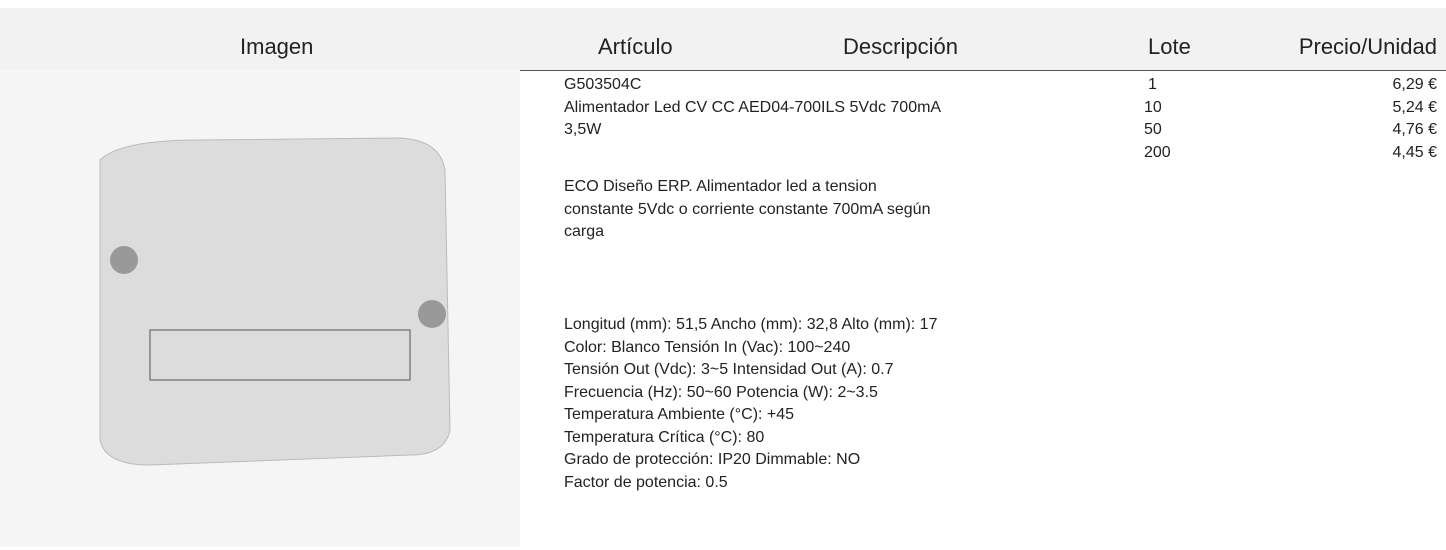  Describe the element at coordinates (679, 414) in the screenshot. I see `description-line: Temperatura Ambiente (°C): +45` at that location.